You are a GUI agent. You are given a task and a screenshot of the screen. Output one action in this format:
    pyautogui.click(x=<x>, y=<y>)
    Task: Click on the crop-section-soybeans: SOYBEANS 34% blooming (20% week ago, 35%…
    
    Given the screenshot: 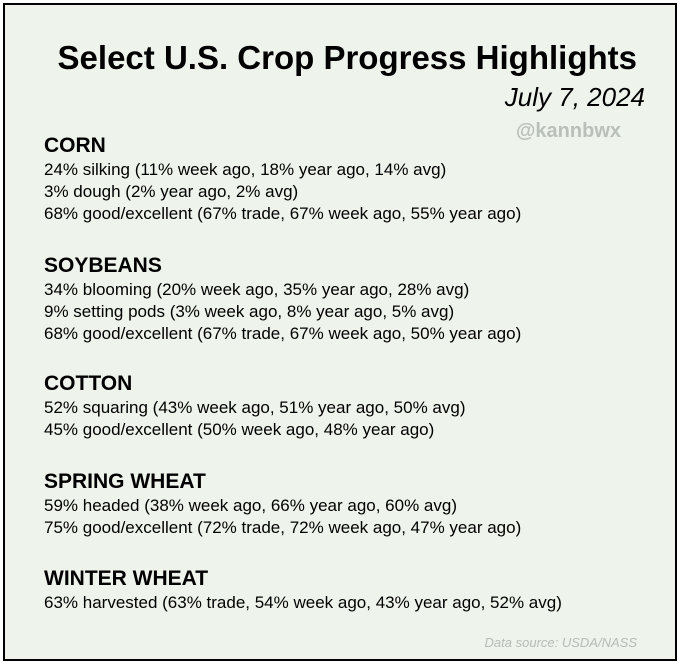 What is the action you would take?
    pyautogui.click(x=282, y=299)
    